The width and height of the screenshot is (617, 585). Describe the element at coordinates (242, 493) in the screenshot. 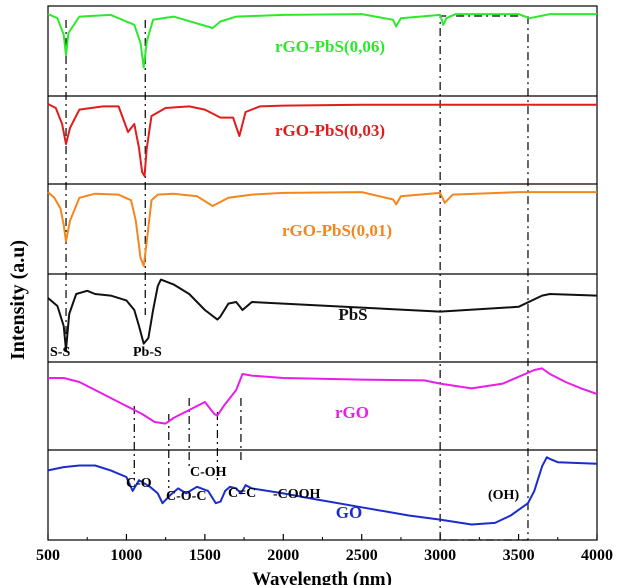

I see `peak-label: C=C` at that location.